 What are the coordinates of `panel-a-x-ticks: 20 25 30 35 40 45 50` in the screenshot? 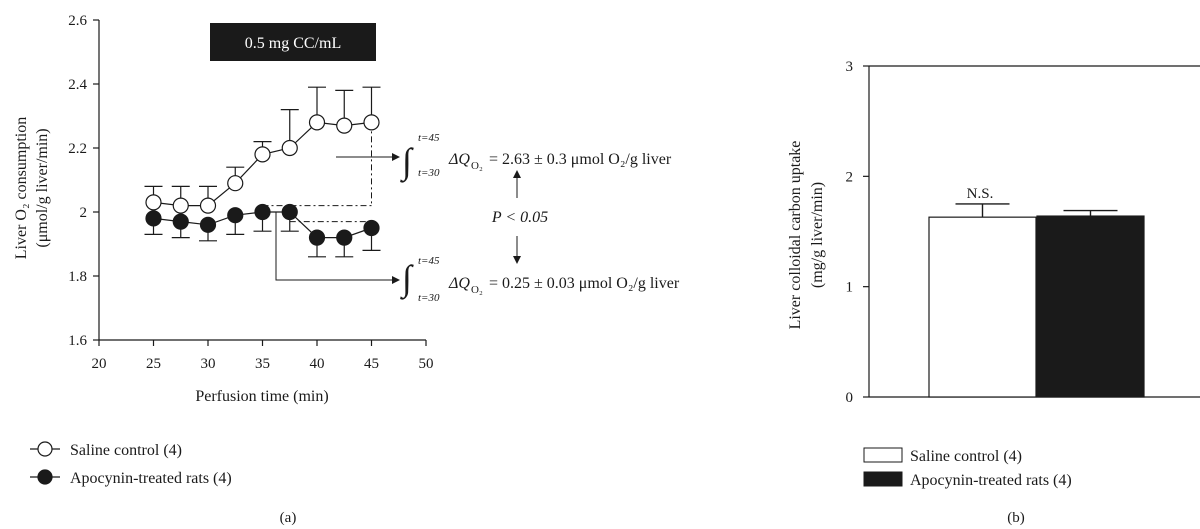 It's located at (263, 356).